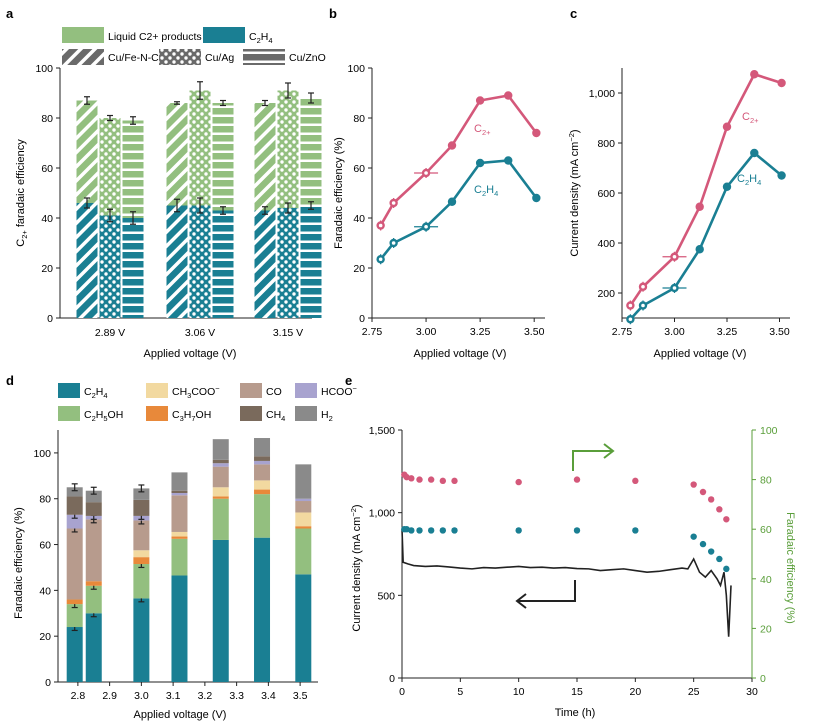 Image resolution: width=831 pixels, height=725 pixels. Describe the element at coordinates (45, 637) in the screenshot. I see `panel-d-ytick-label: 20` at that location.